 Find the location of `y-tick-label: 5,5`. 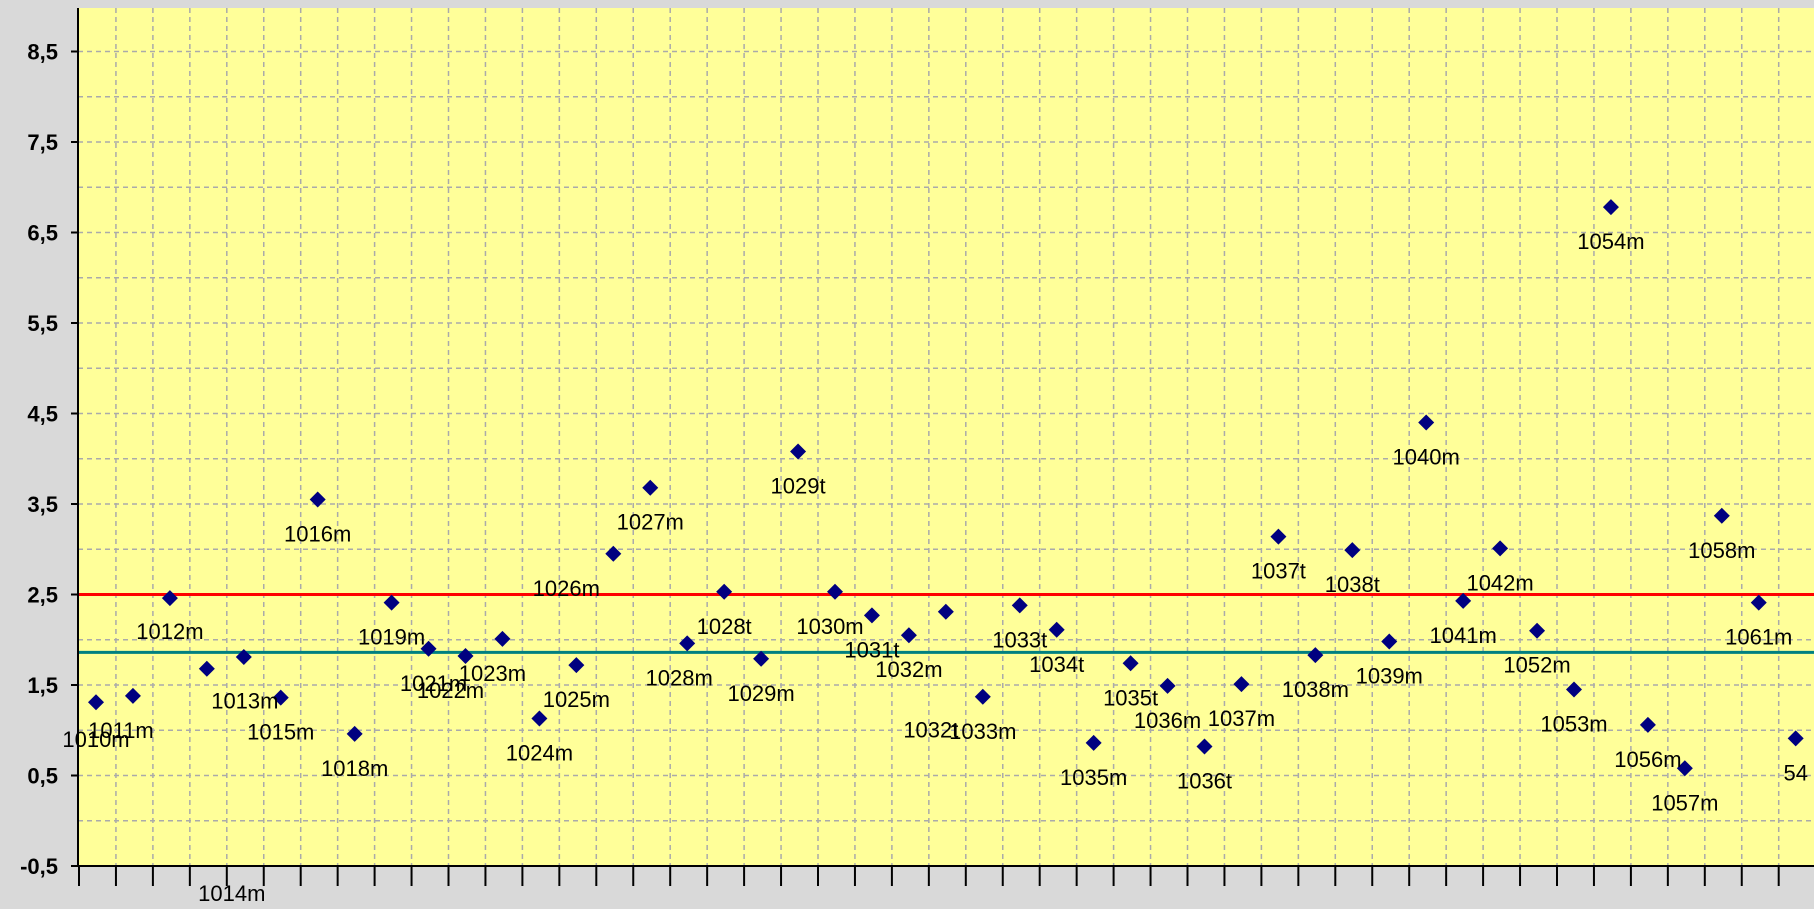

y-tick-label: 5,5 is located at coordinates (42, 323).